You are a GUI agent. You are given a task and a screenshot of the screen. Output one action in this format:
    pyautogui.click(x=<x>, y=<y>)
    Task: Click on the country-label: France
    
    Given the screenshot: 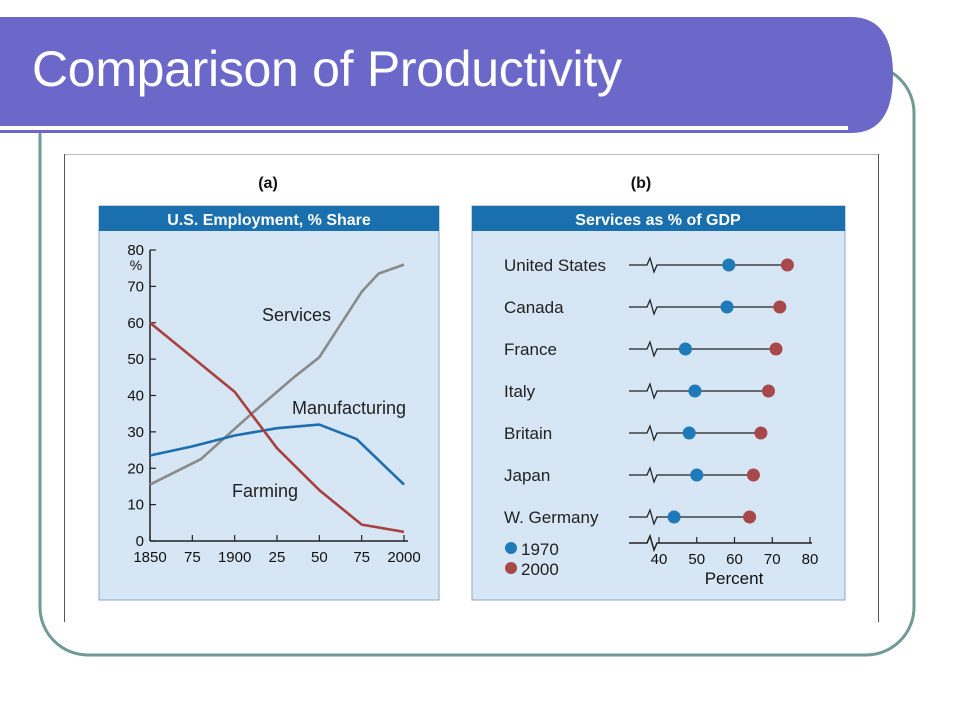 What is the action you would take?
    pyautogui.click(x=530, y=349)
    